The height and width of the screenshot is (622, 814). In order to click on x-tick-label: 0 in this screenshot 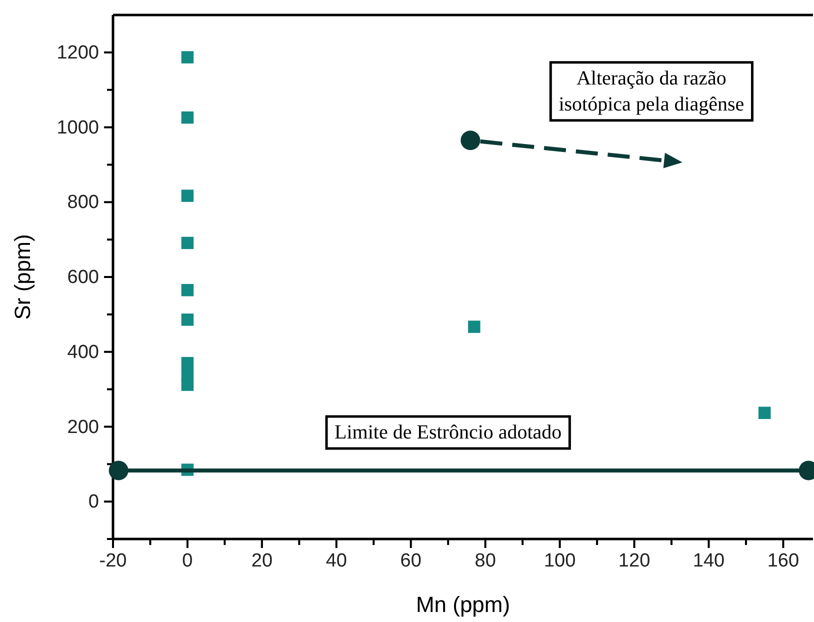, I will do `click(187, 561)`.